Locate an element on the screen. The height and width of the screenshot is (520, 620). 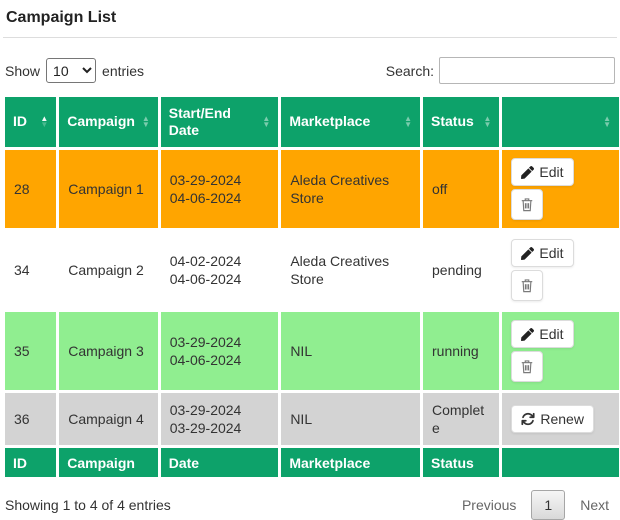
cell-campaign: Campaign 1 is located at coordinates (108, 189).